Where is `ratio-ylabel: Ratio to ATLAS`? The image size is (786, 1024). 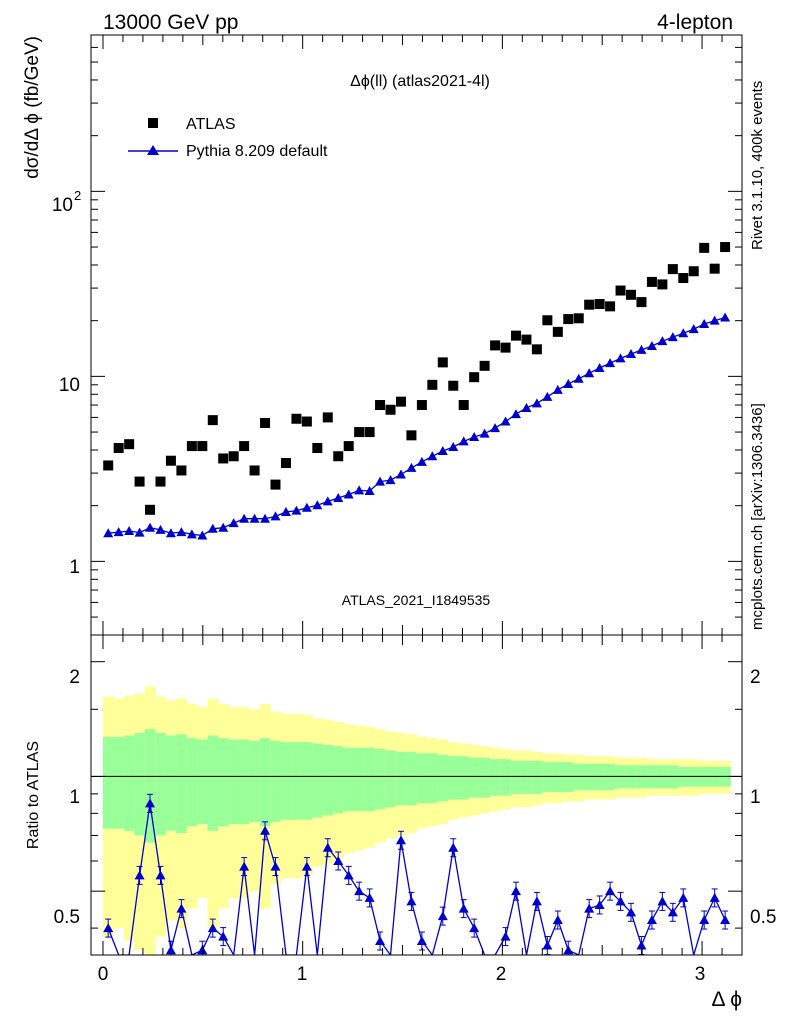
ratio-ylabel: Ratio to ATLAS is located at coordinates (33, 795).